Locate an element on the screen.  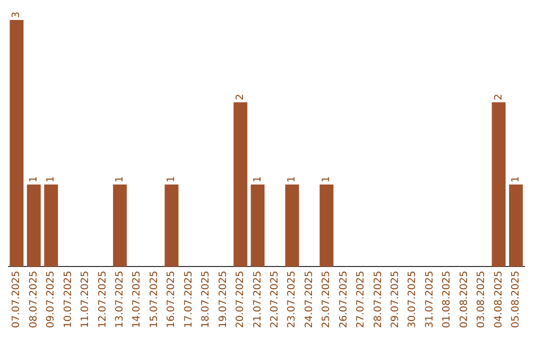
x-tick-label: 23.07.2025 is located at coordinates (292, 299).